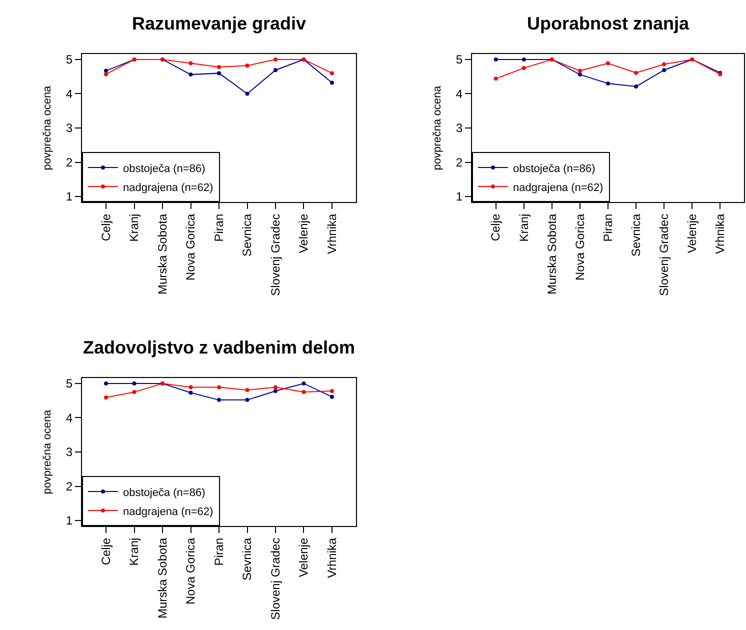 This screenshot has width=746, height=630. Describe the element at coordinates (219, 23) in the screenshot. I see `chart-title: Razumevanje gradiv` at that location.